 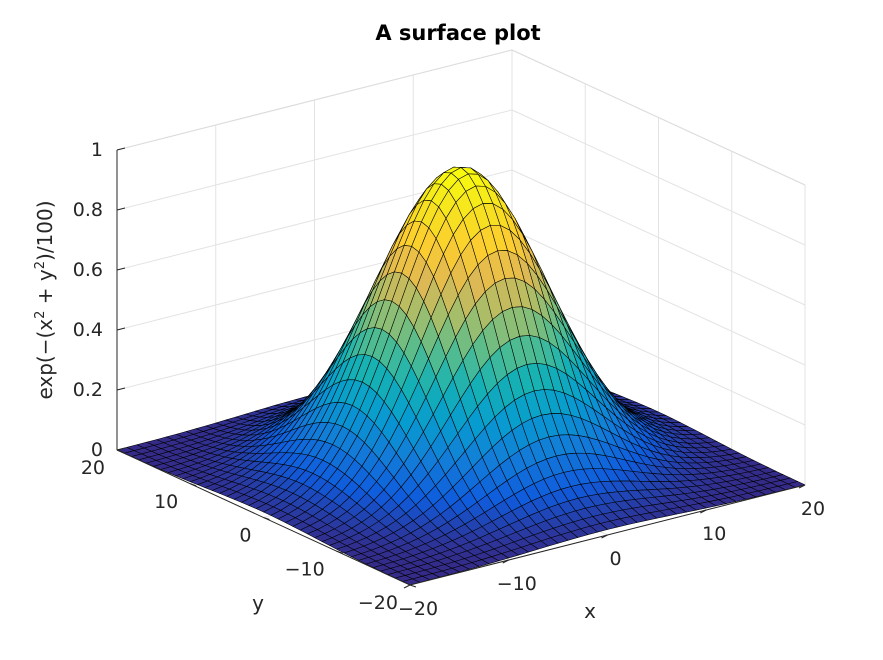 I want to click on y-tick-label: 10, so click(x=166, y=502).